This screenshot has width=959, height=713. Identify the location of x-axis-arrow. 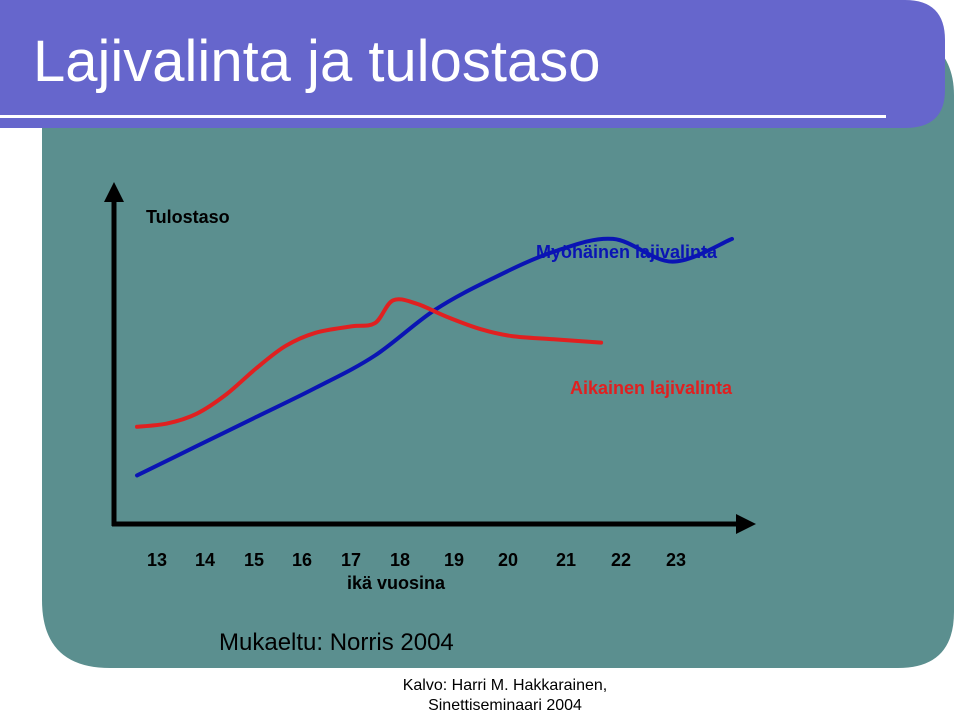
(746, 524).